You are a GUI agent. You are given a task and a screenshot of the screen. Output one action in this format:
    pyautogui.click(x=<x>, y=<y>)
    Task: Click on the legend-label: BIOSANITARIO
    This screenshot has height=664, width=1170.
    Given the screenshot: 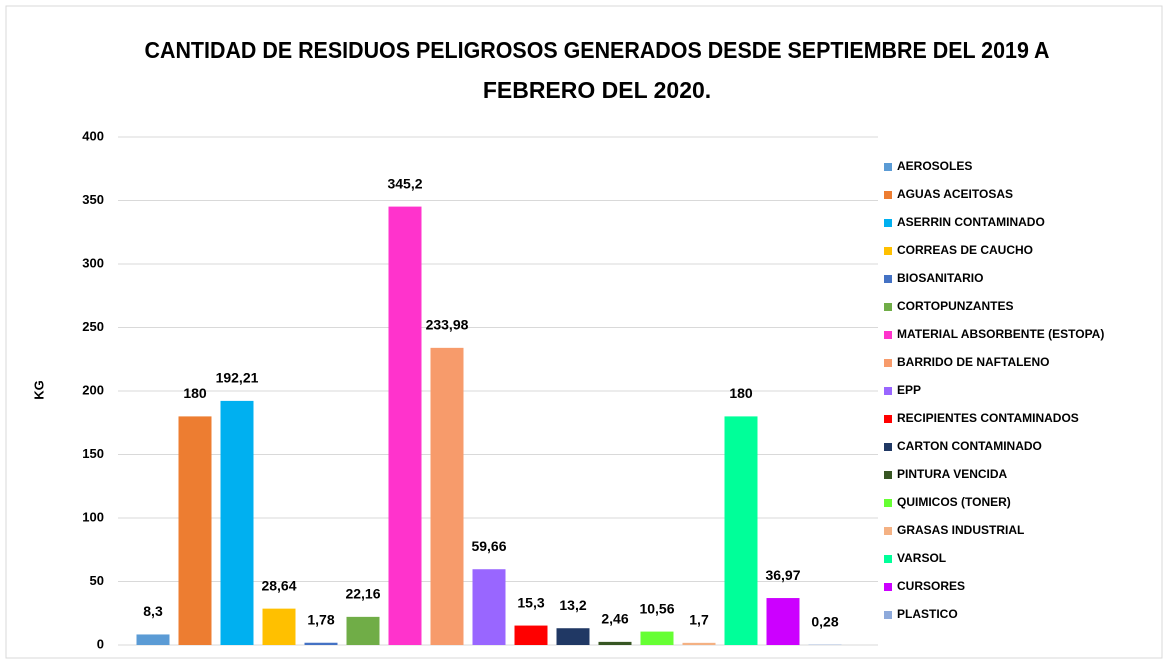 What is the action you would take?
    pyautogui.click(x=940, y=278)
    